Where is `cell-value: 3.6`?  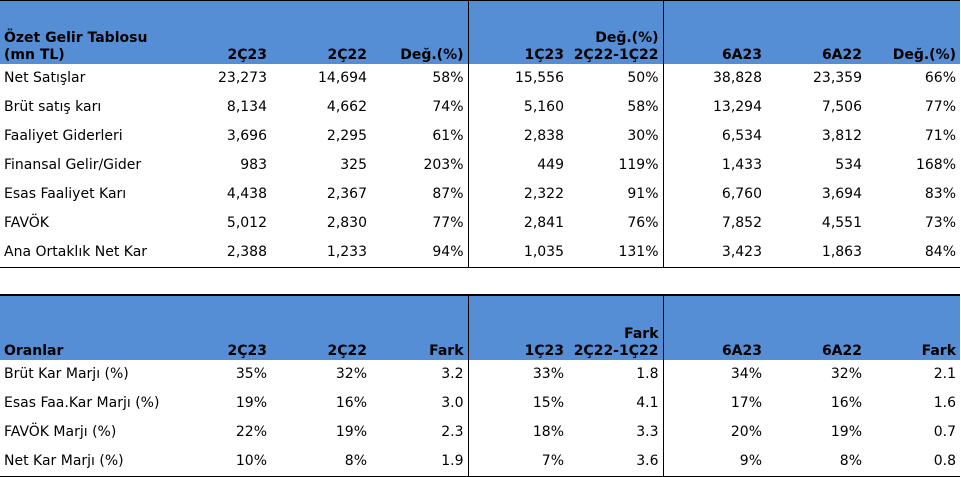
cell-value: 3.6 is located at coordinates (616, 462).